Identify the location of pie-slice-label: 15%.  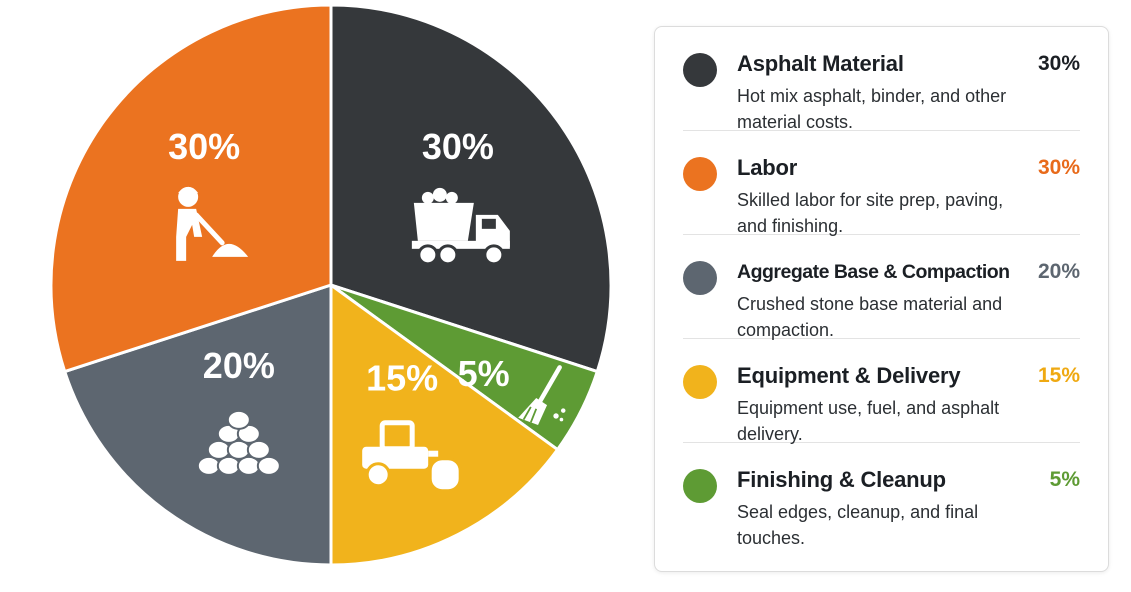
(402, 378).